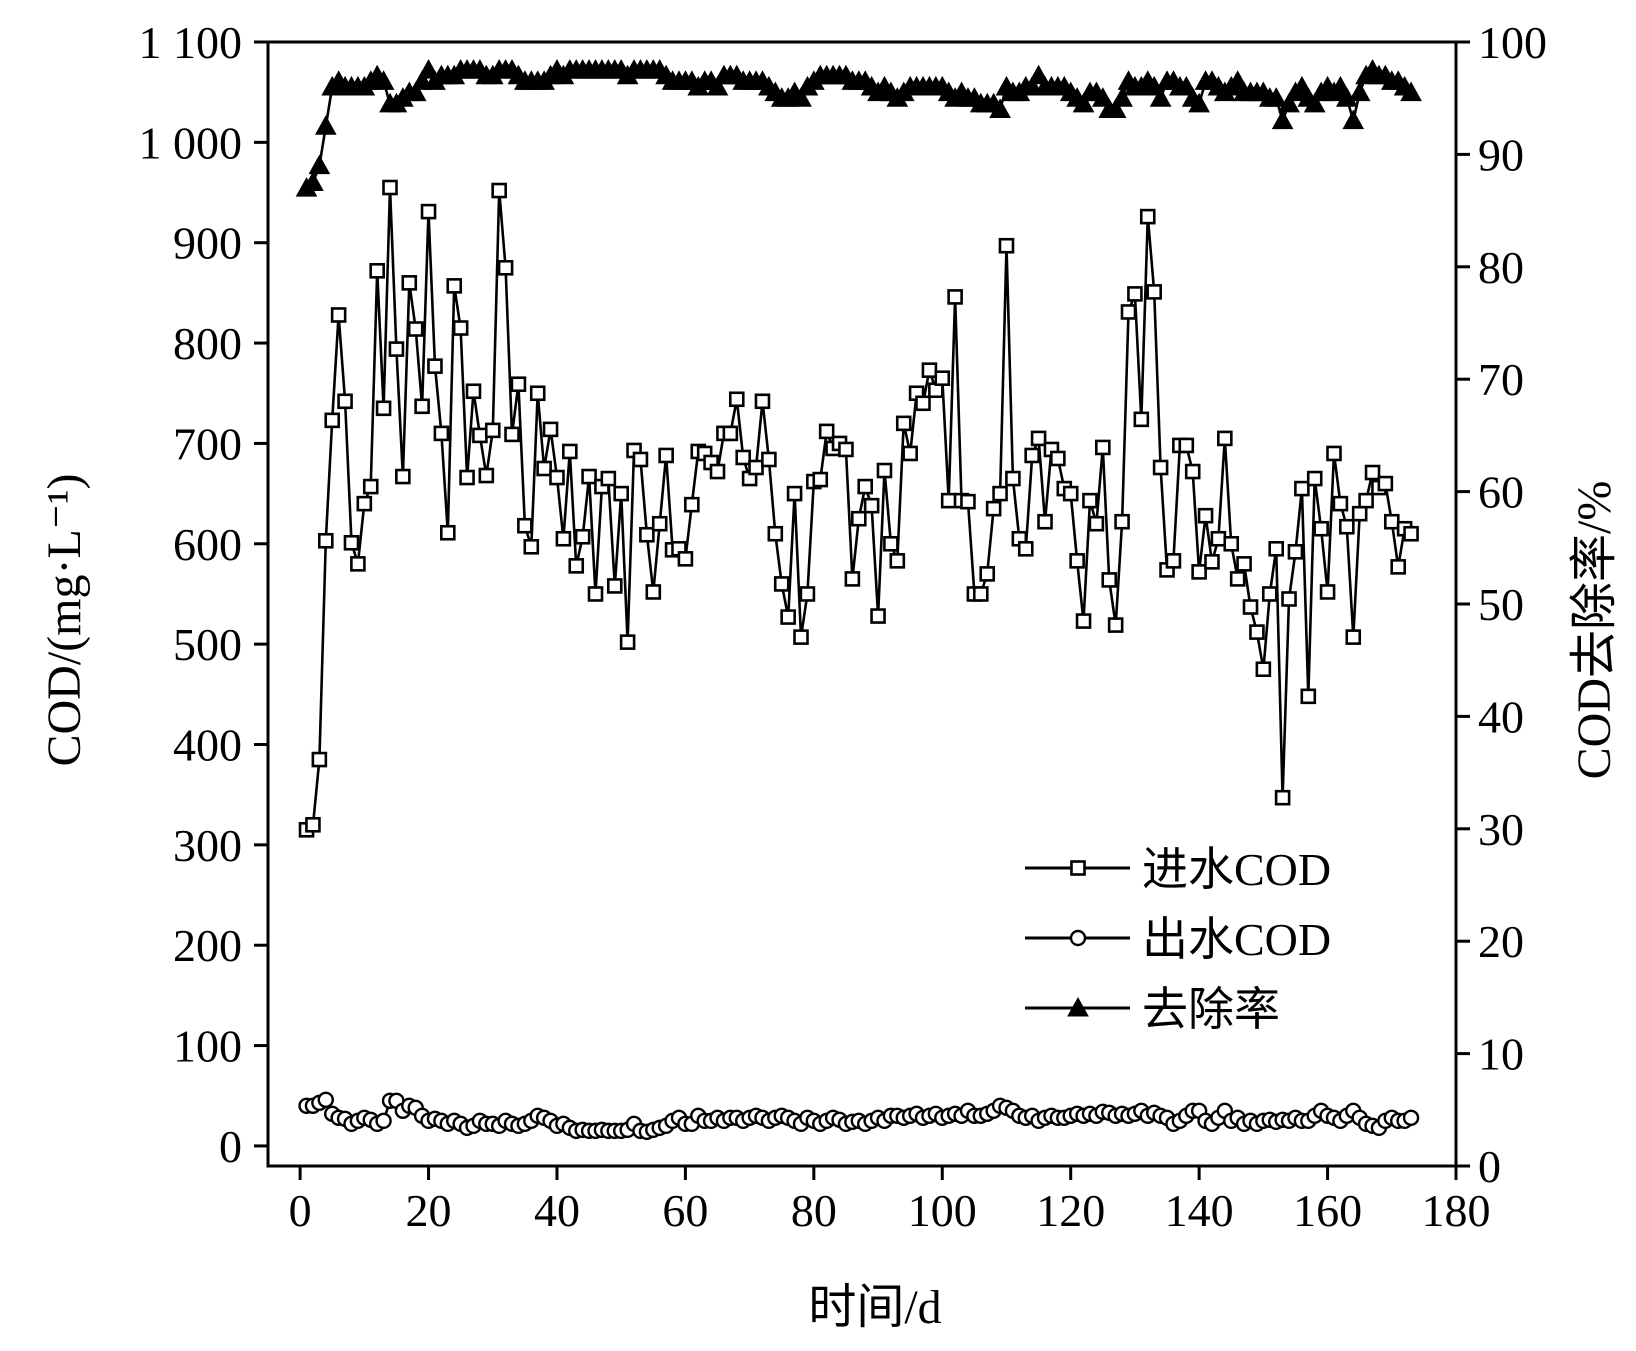 This screenshot has width=1636, height=1351. What do you see at coordinates (207, 1046) in the screenshot?
I see `left-tick-label: 100` at bounding box center [207, 1046].